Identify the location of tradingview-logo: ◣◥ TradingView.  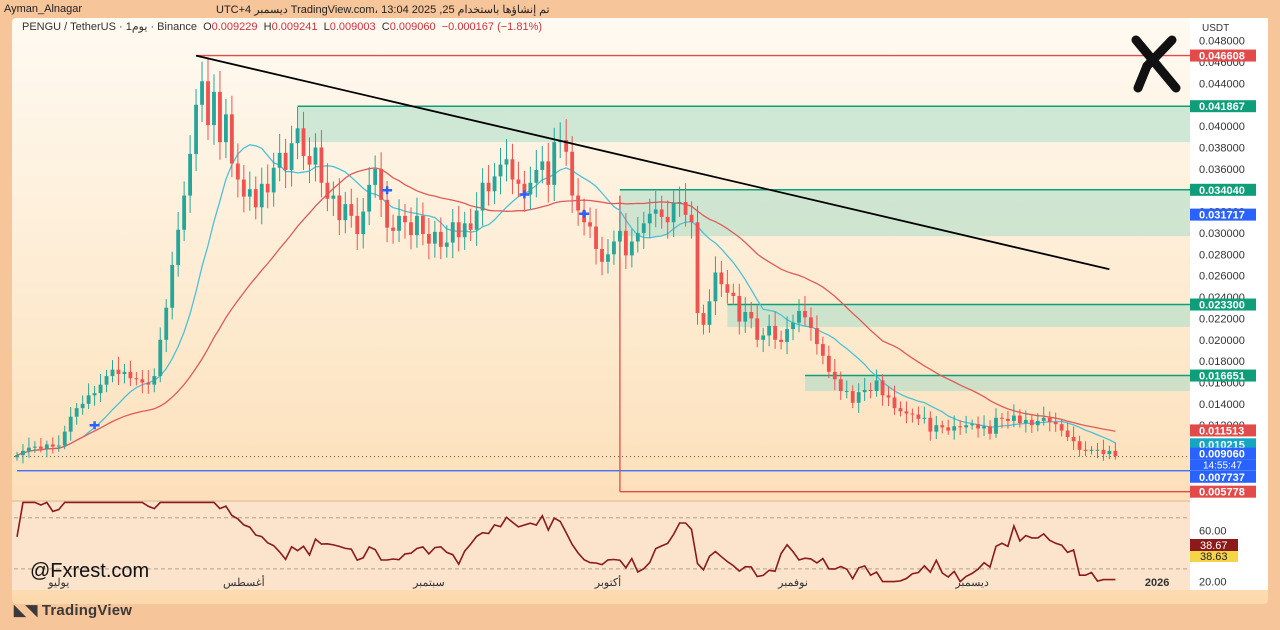
(73, 610).